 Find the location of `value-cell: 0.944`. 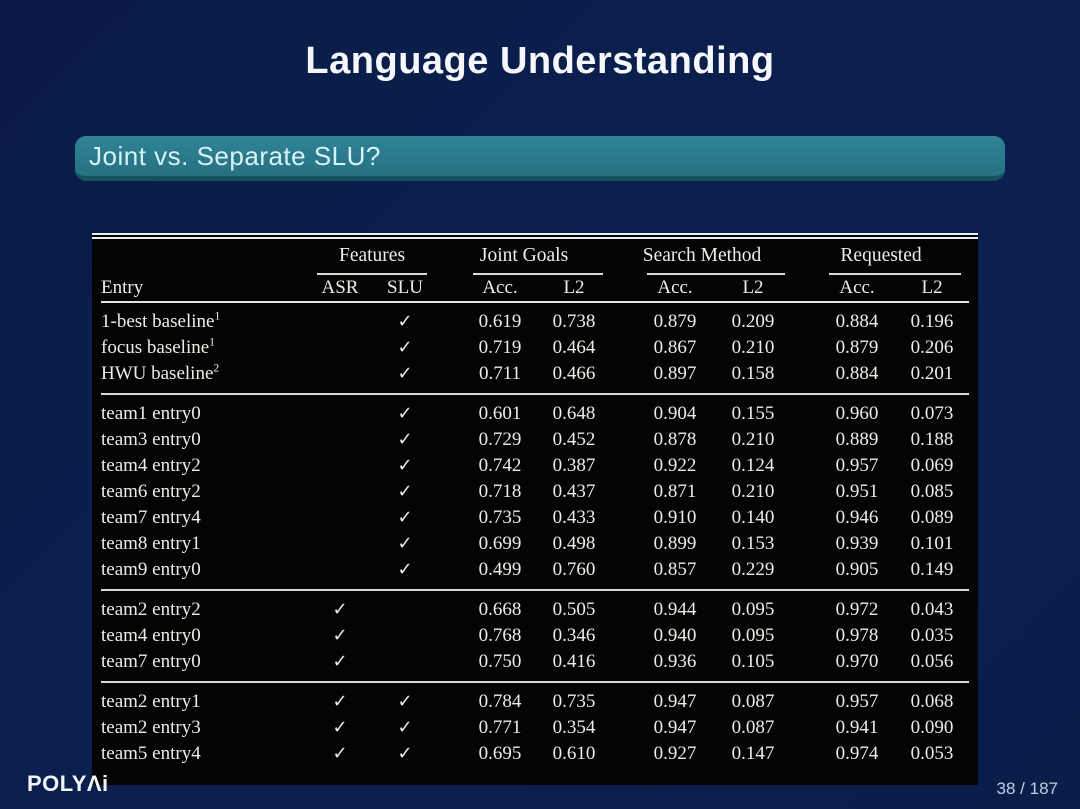

value-cell: 0.944 is located at coordinates (675, 609).